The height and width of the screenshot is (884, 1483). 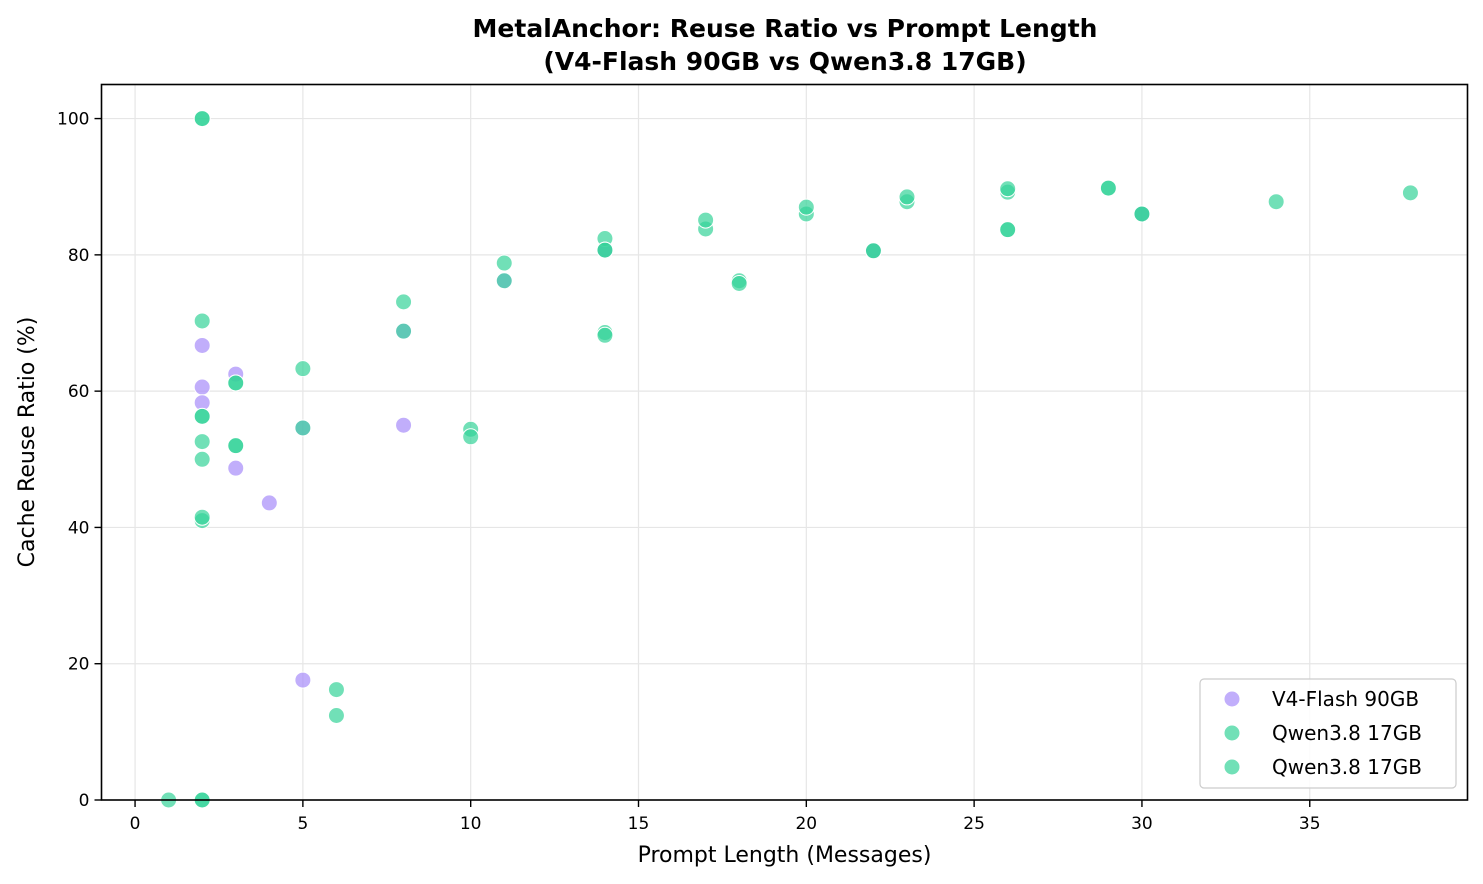 I want to click on chart-subtitle: (V4-Flash 90GB vs Qwen3.8 17GB), so click(x=784, y=61).